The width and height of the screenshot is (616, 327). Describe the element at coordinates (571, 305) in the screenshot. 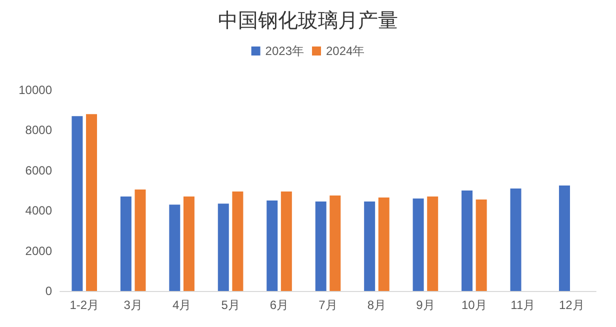

I see `x-tick-label: 12月` at that location.